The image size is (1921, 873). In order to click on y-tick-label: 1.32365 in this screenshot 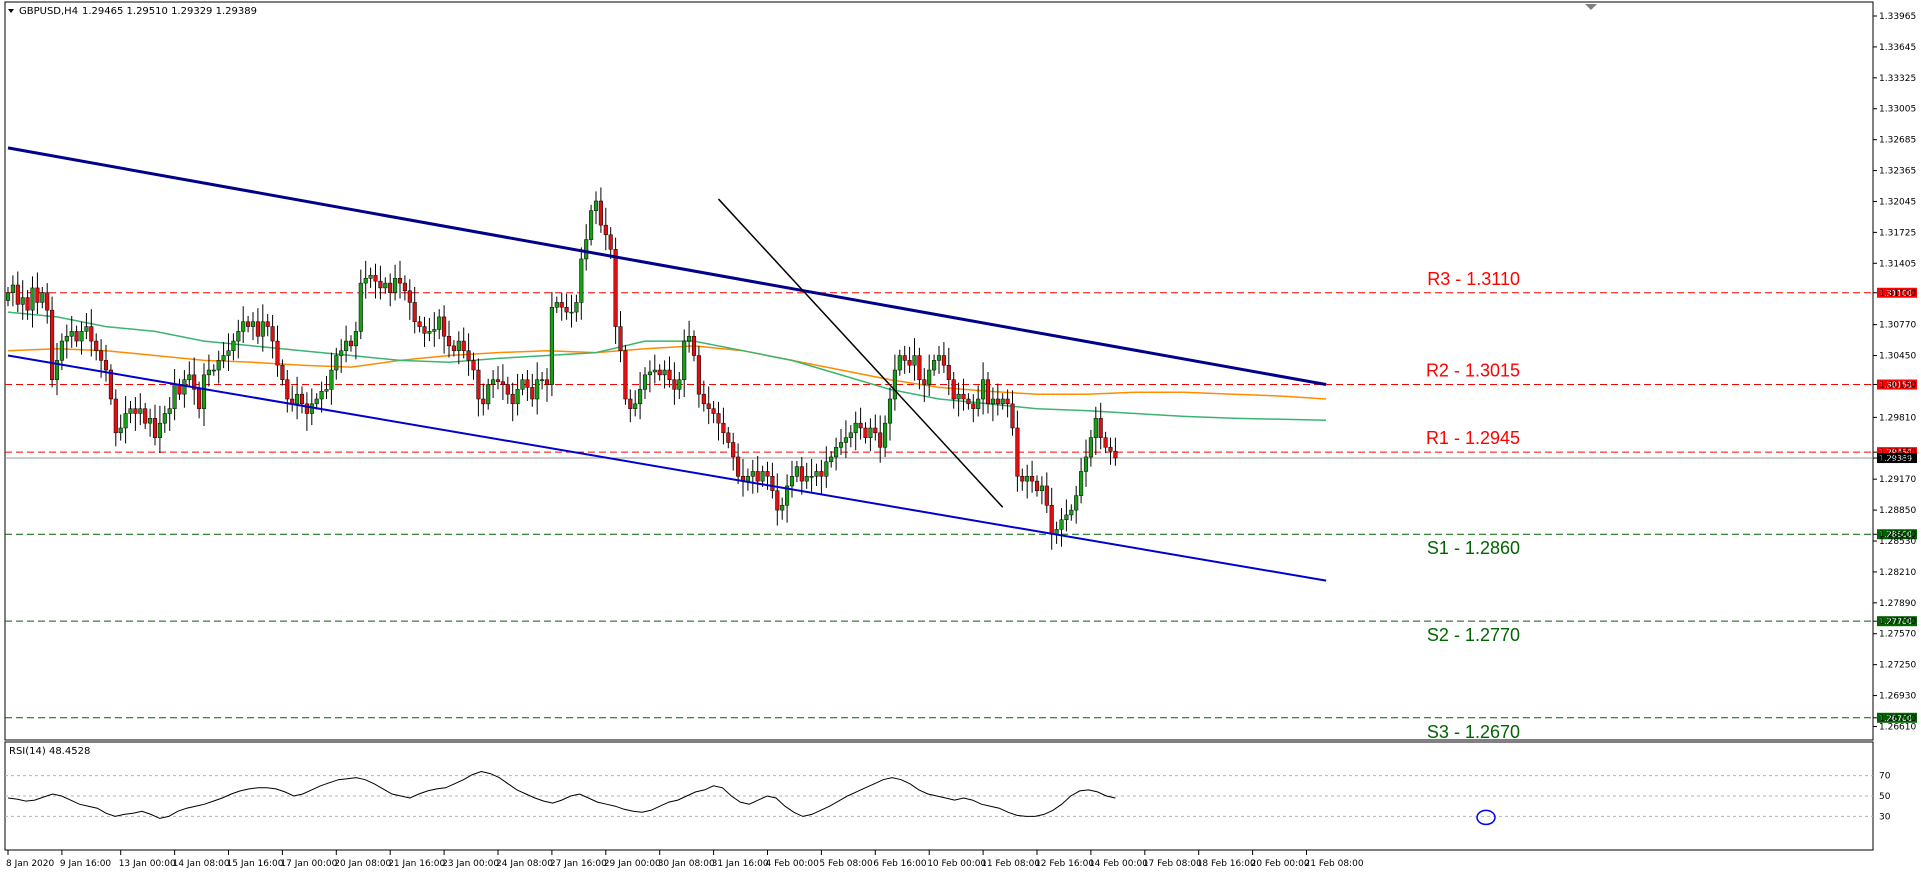, I will do `click(1897, 172)`.